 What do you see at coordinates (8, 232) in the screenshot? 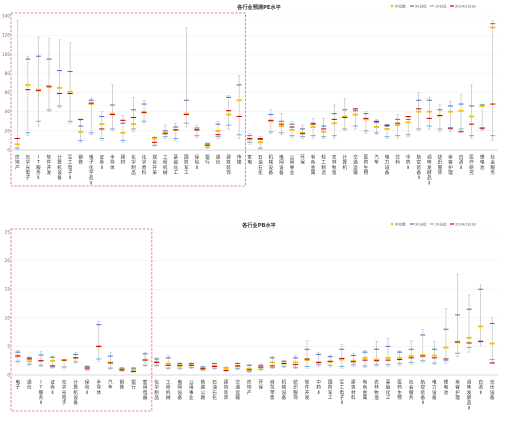
I see `y-tick-label: 25` at bounding box center [8, 232].